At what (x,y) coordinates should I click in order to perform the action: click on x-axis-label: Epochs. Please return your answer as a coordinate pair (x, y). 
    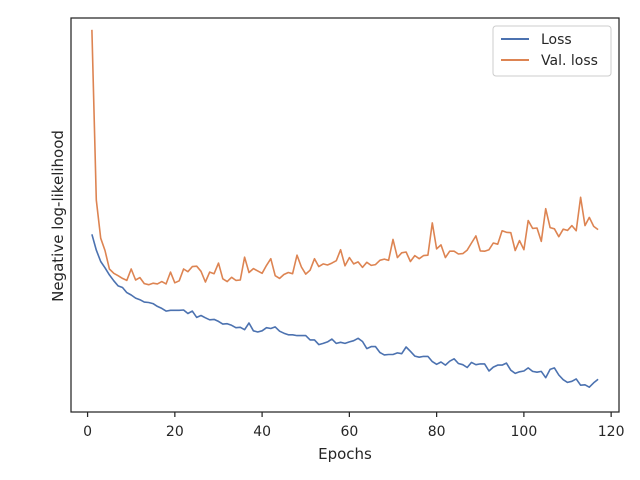
    Looking at the image, I should click on (345, 454).